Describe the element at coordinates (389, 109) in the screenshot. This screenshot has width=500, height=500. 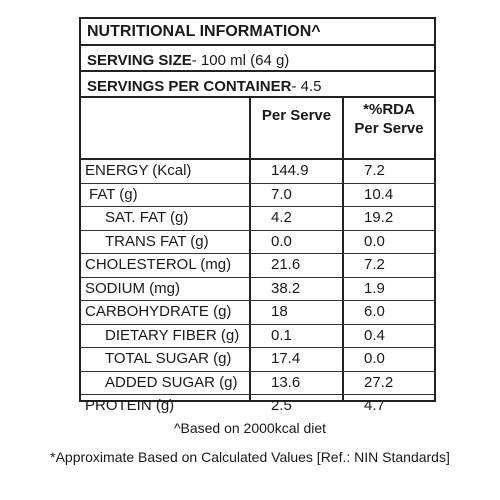
I see `rda-header-line1: *%RDA` at that location.